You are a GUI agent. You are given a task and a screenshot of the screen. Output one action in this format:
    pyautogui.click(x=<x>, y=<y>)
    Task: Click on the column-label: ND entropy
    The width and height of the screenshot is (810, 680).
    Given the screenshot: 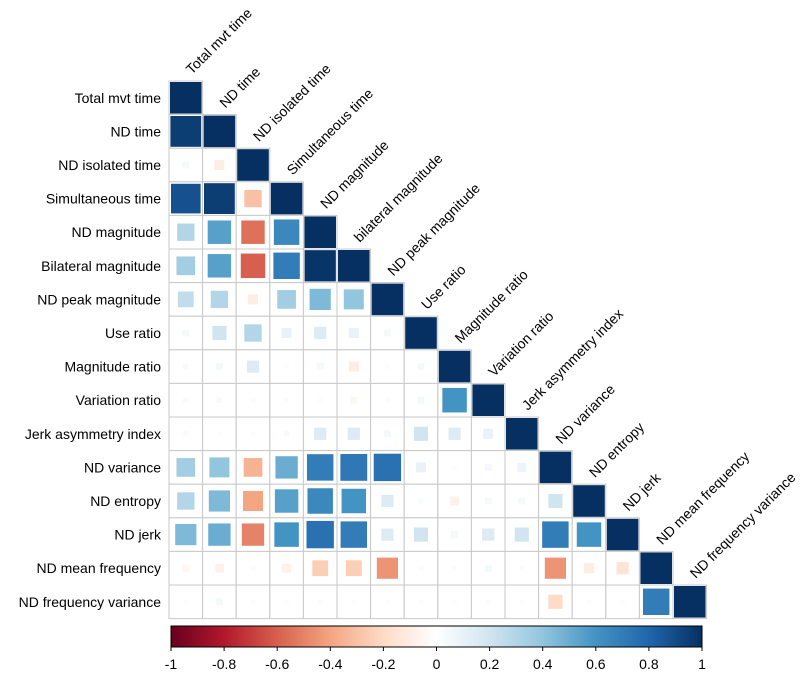 What is the action you would take?
    pyautogui.click(x=616, y=449)
    